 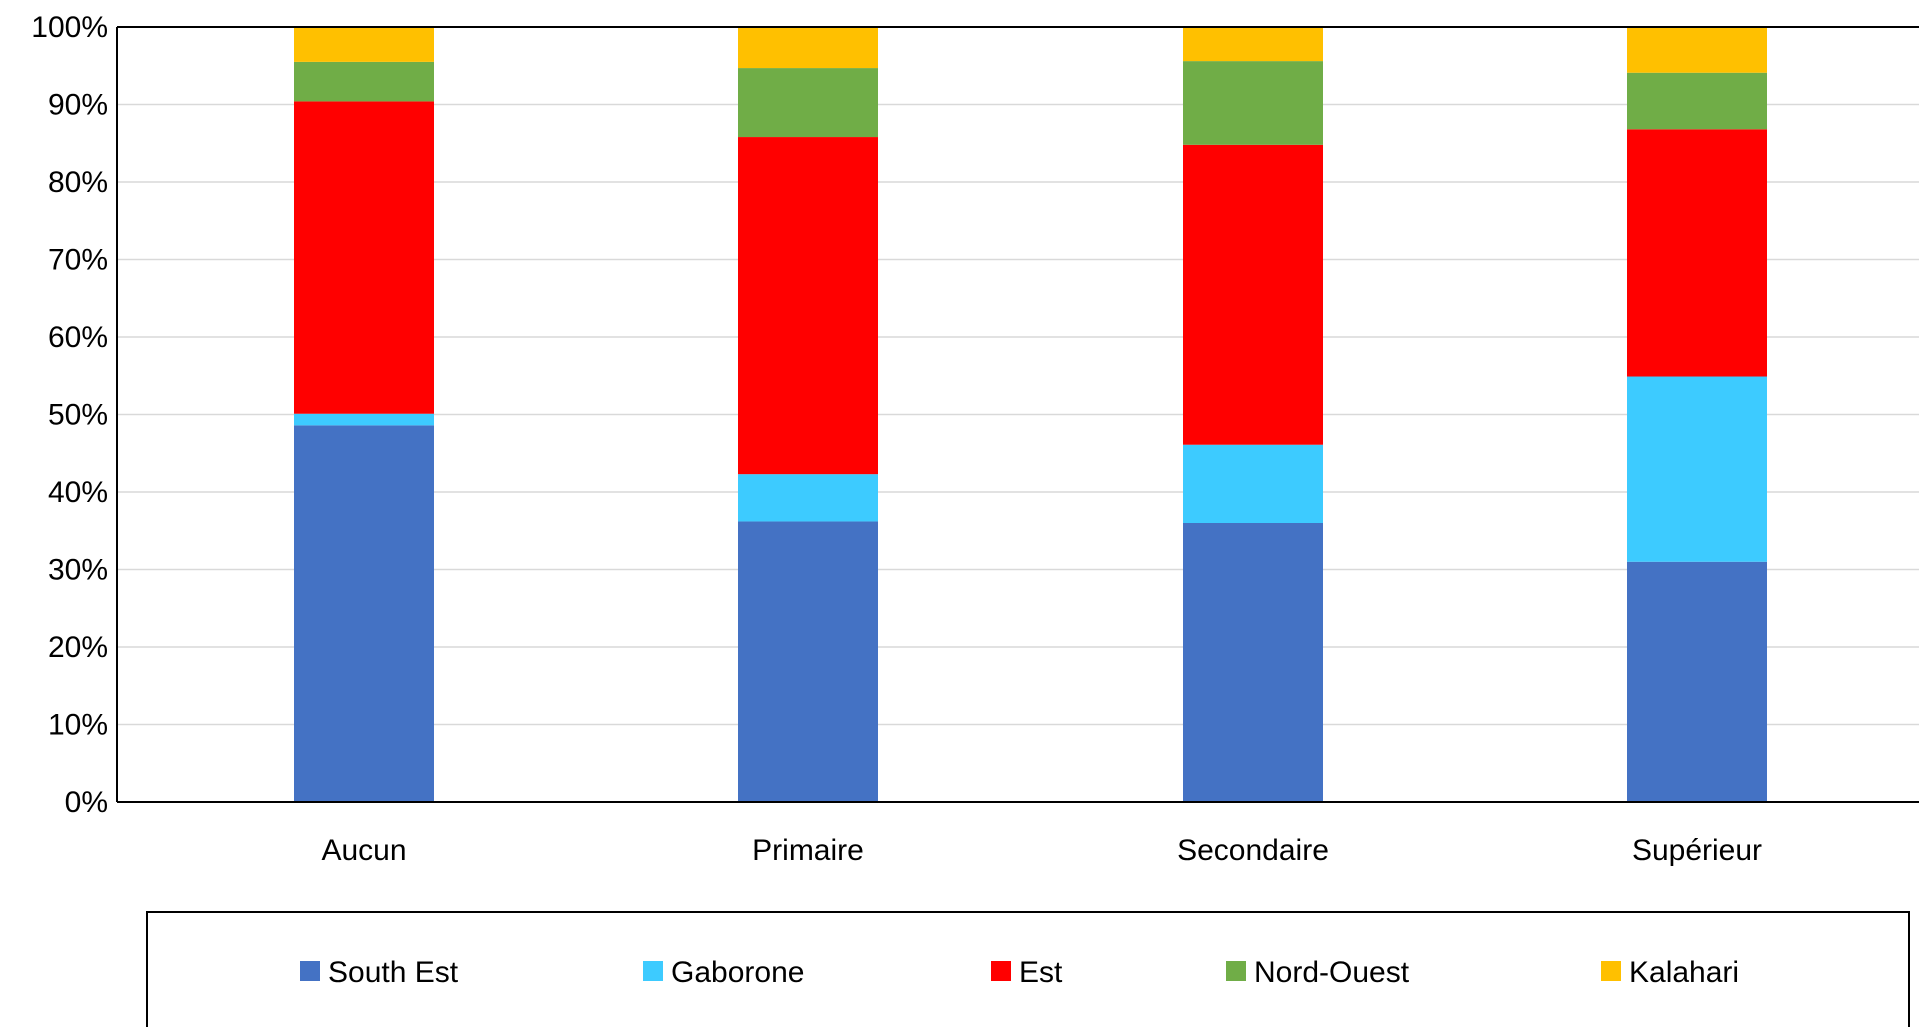 I want to click on legend-swatch-gaborone, so click(x=653, y=971).